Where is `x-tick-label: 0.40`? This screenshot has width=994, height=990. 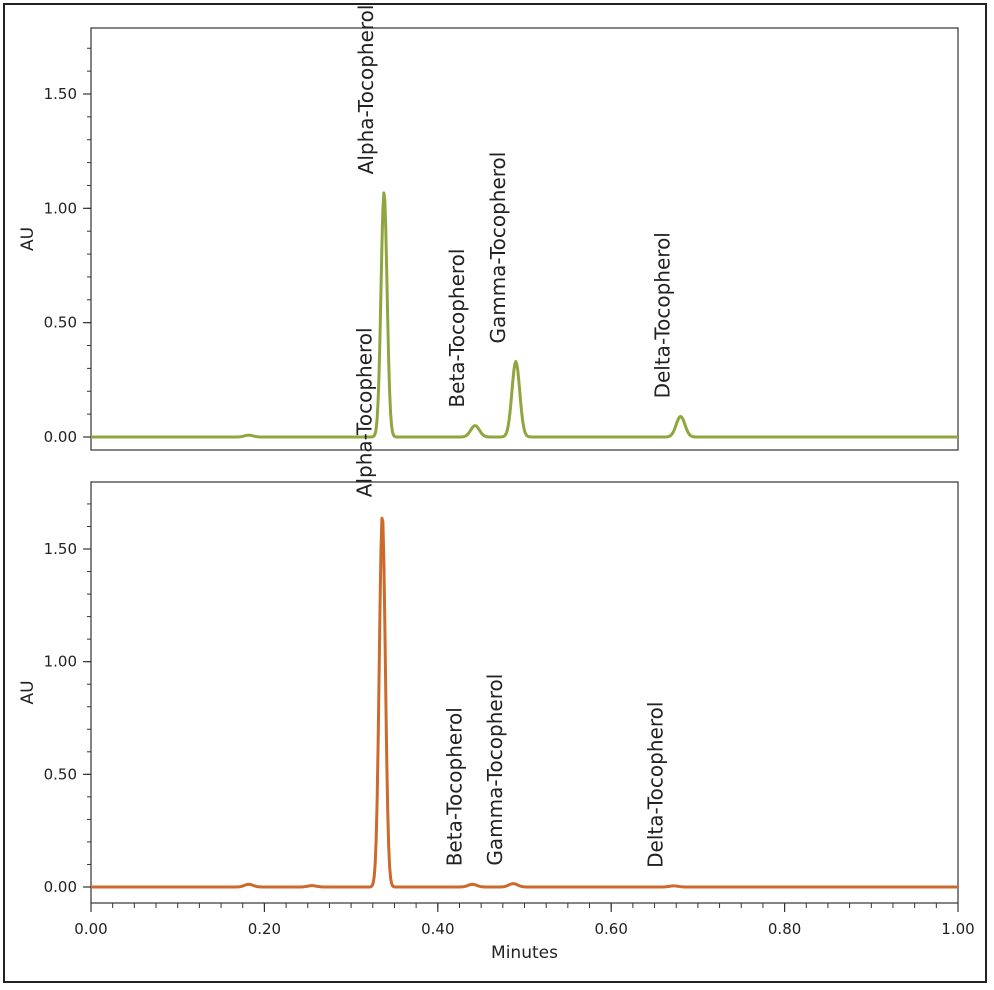
x-tick-label: 0.40 is located at coordinates (437, 929).